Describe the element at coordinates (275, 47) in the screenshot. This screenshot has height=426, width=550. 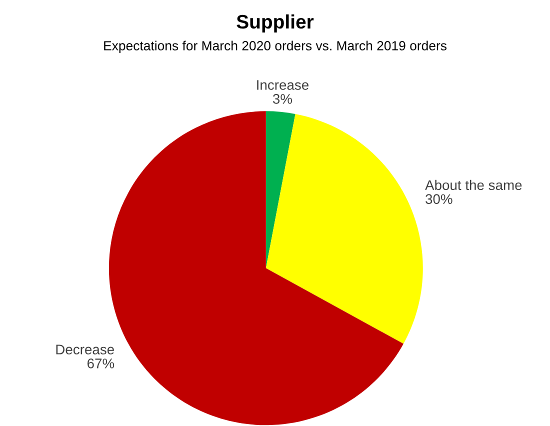
I see `chart-subtitle: Expectations for March 2020 orders vs. March 2019 orders` at that location.